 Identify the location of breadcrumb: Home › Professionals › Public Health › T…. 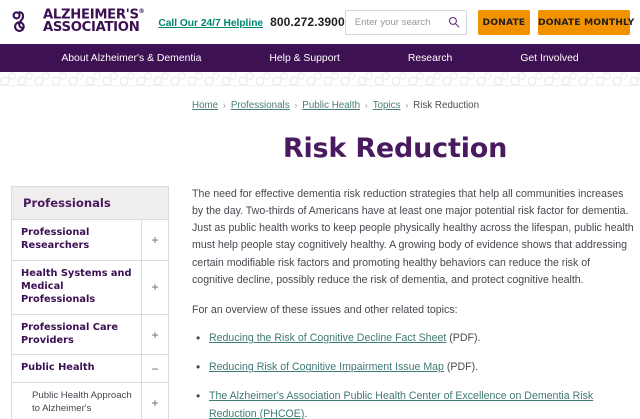
(320, 98).